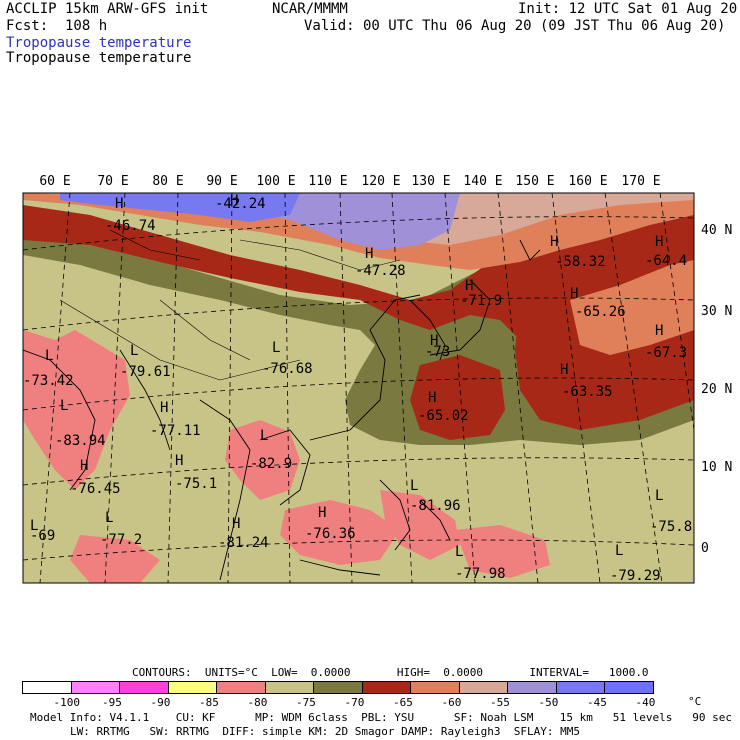  Describe the element at coordinates (645, 702) in the screenshot. I see `colorbar-tick-label: -40` at that location.